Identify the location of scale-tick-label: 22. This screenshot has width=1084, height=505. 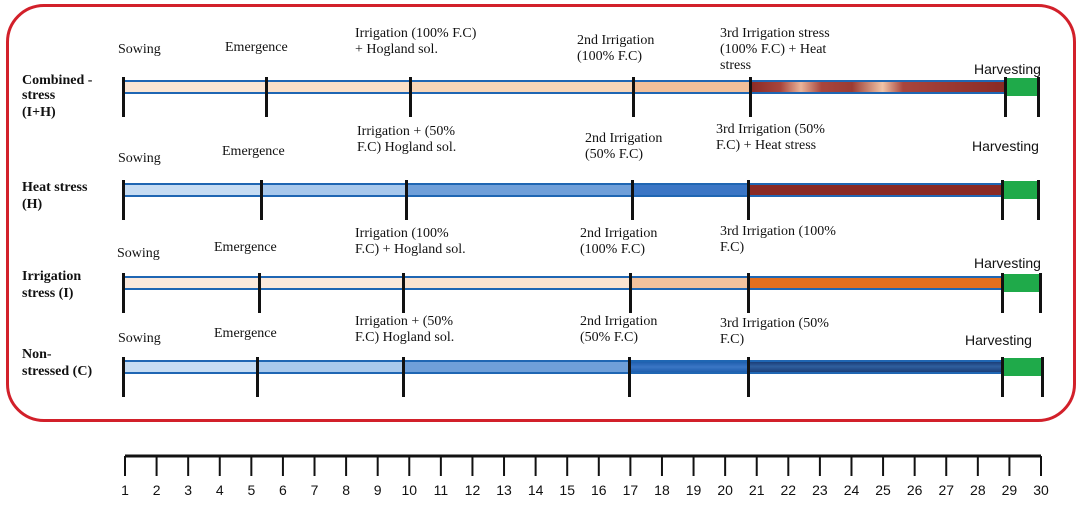
(789, 490).